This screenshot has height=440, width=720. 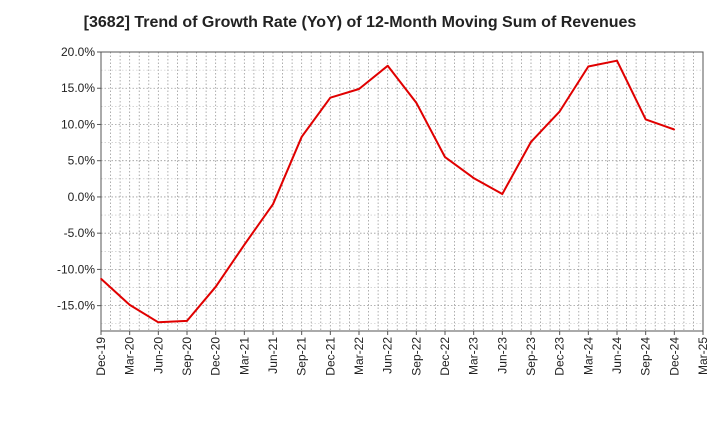 I want to click on x-tick-label: Dec-22, so click(x=445, y=356).